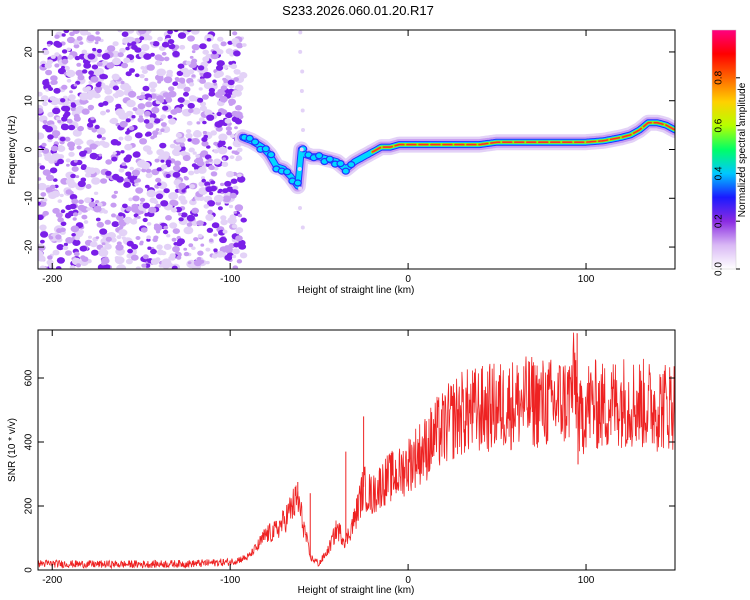 The height and width of the screenshot is (600, 750). Describe the element at coordinates (52, 279) in the screenshot. I see `x-tick-label: -200` at that location.